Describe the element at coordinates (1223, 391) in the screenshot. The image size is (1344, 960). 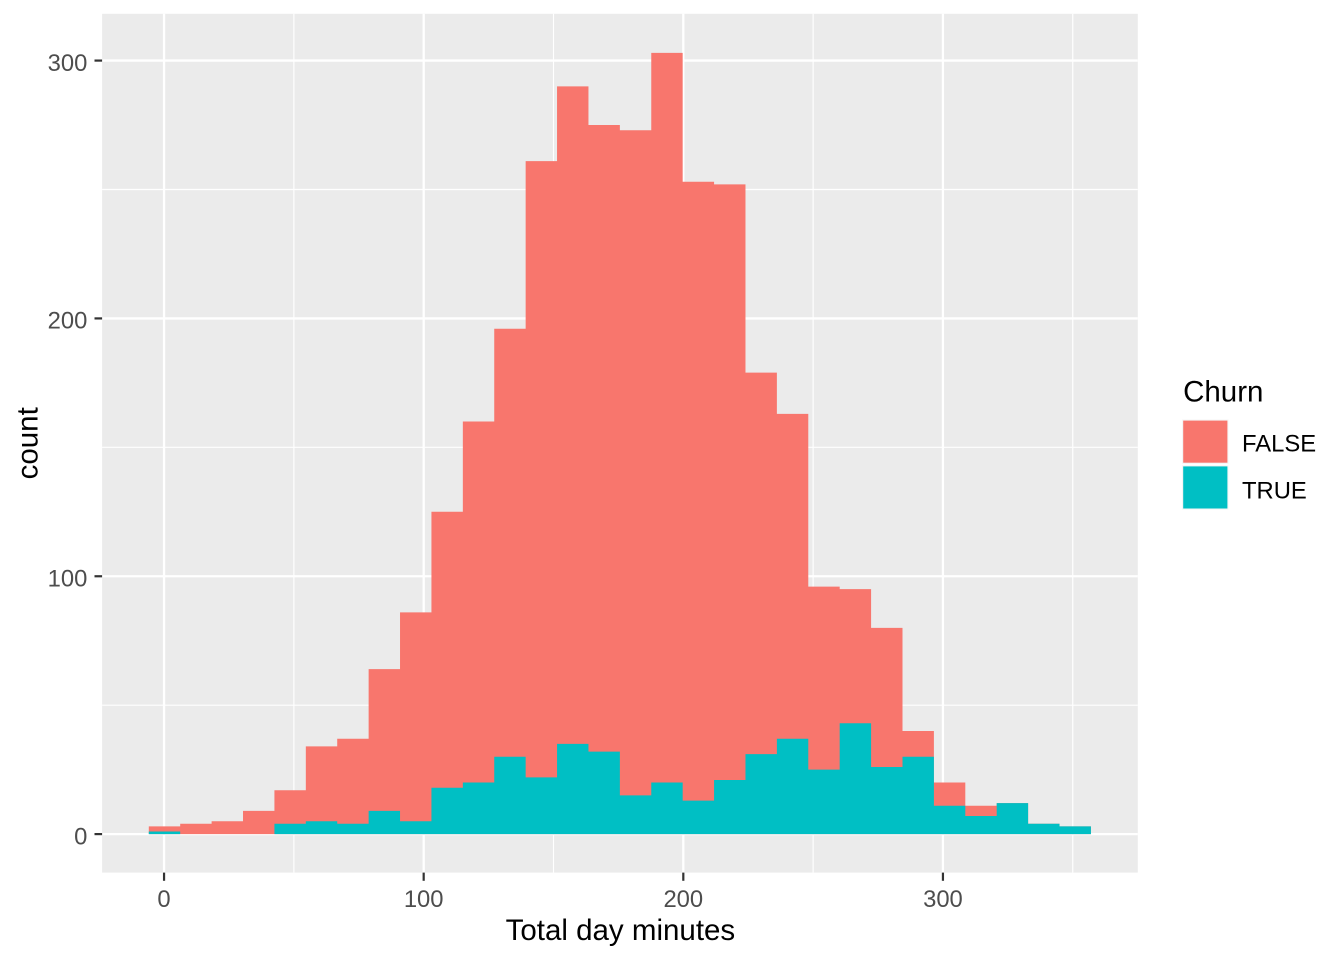
I see `svg-text: Churn` at that location.